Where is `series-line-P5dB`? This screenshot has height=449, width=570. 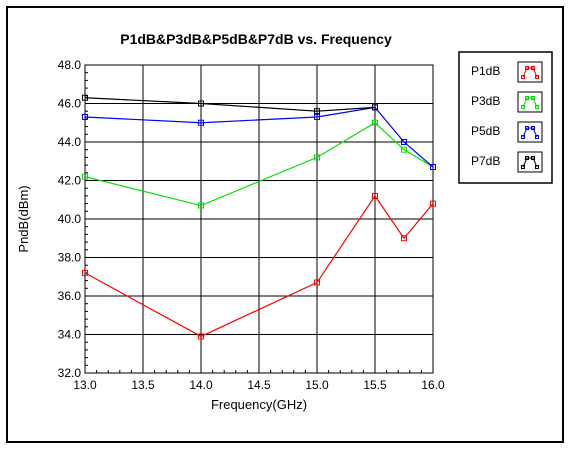 series-line-P5dB is located at coordinates (259, 137).